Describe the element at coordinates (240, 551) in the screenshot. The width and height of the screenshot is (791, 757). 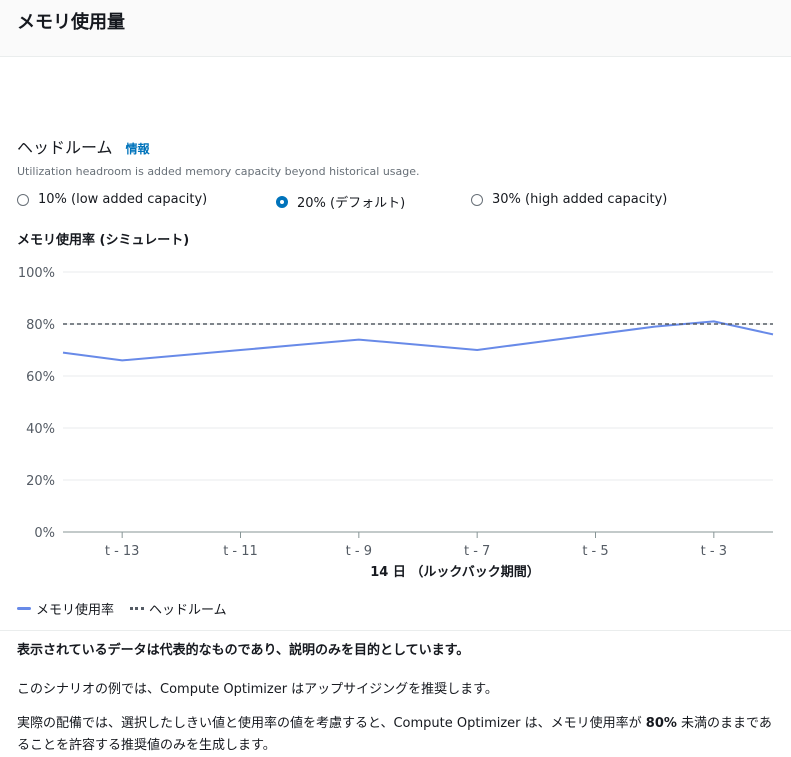
I see `x-tick-label: t - 11` at that location.